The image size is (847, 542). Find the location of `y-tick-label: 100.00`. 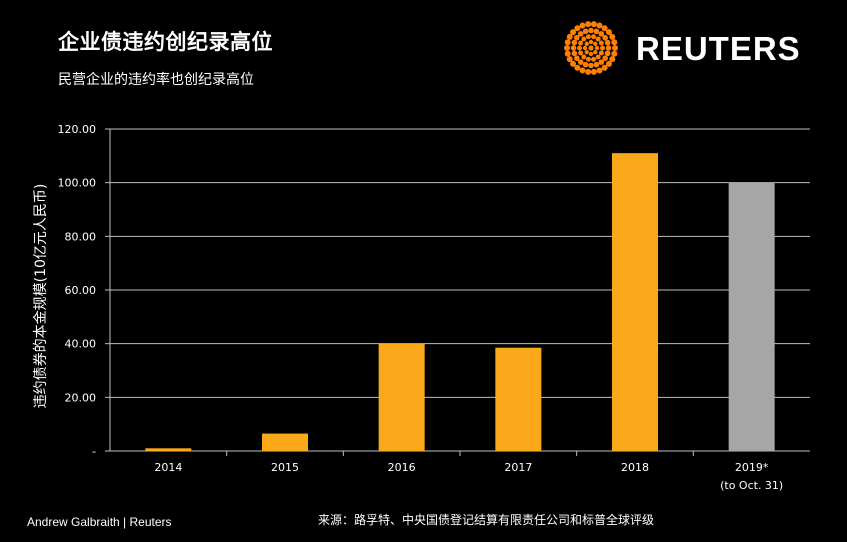

y-tick-label: 100.00 is located at coordinates (77, 183).